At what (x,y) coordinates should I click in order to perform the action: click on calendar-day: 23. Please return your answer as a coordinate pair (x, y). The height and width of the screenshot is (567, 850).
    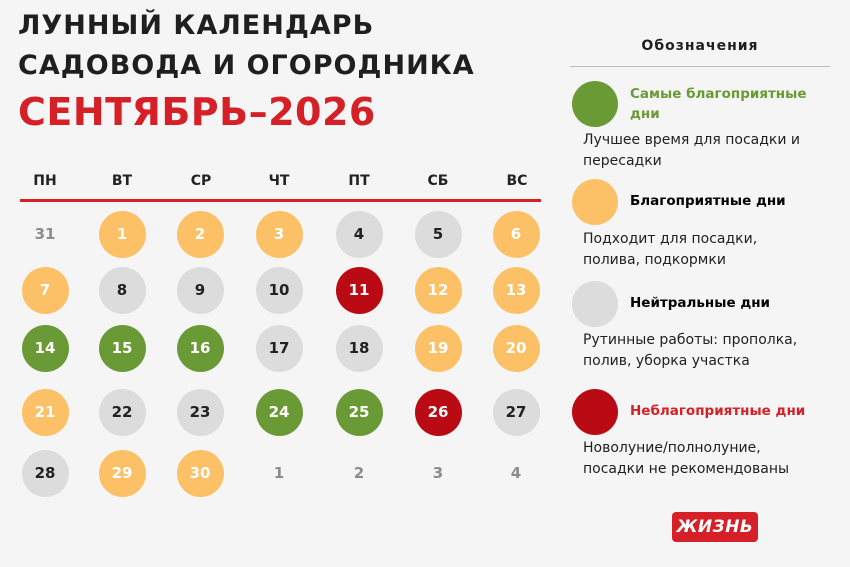
    Looking at the image, I should click on (200, 412).